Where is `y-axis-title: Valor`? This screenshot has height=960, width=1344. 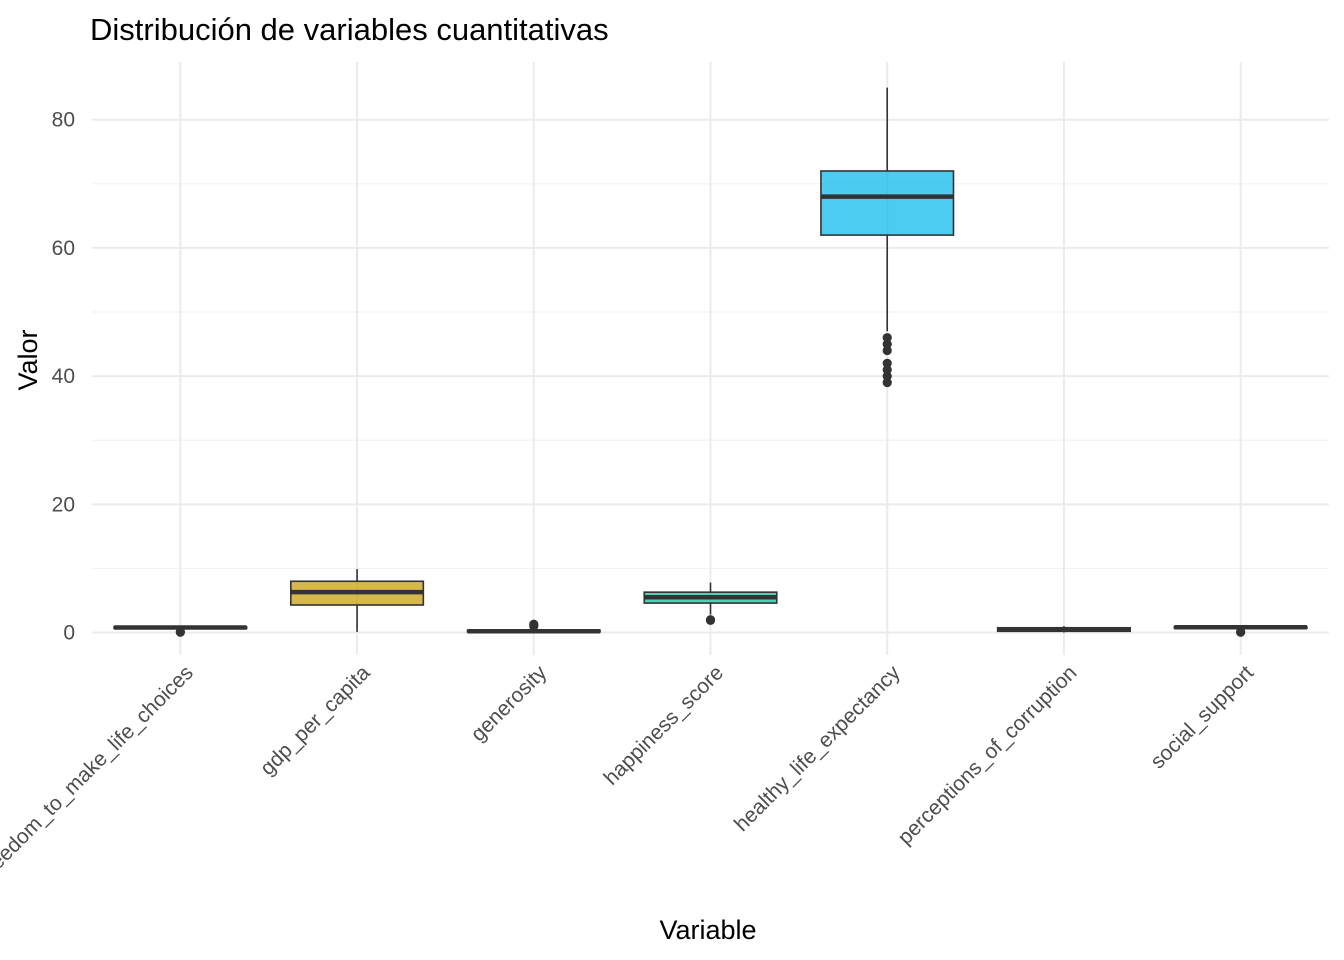 y-axis-title: Valor is located at coordinates (28, 359).